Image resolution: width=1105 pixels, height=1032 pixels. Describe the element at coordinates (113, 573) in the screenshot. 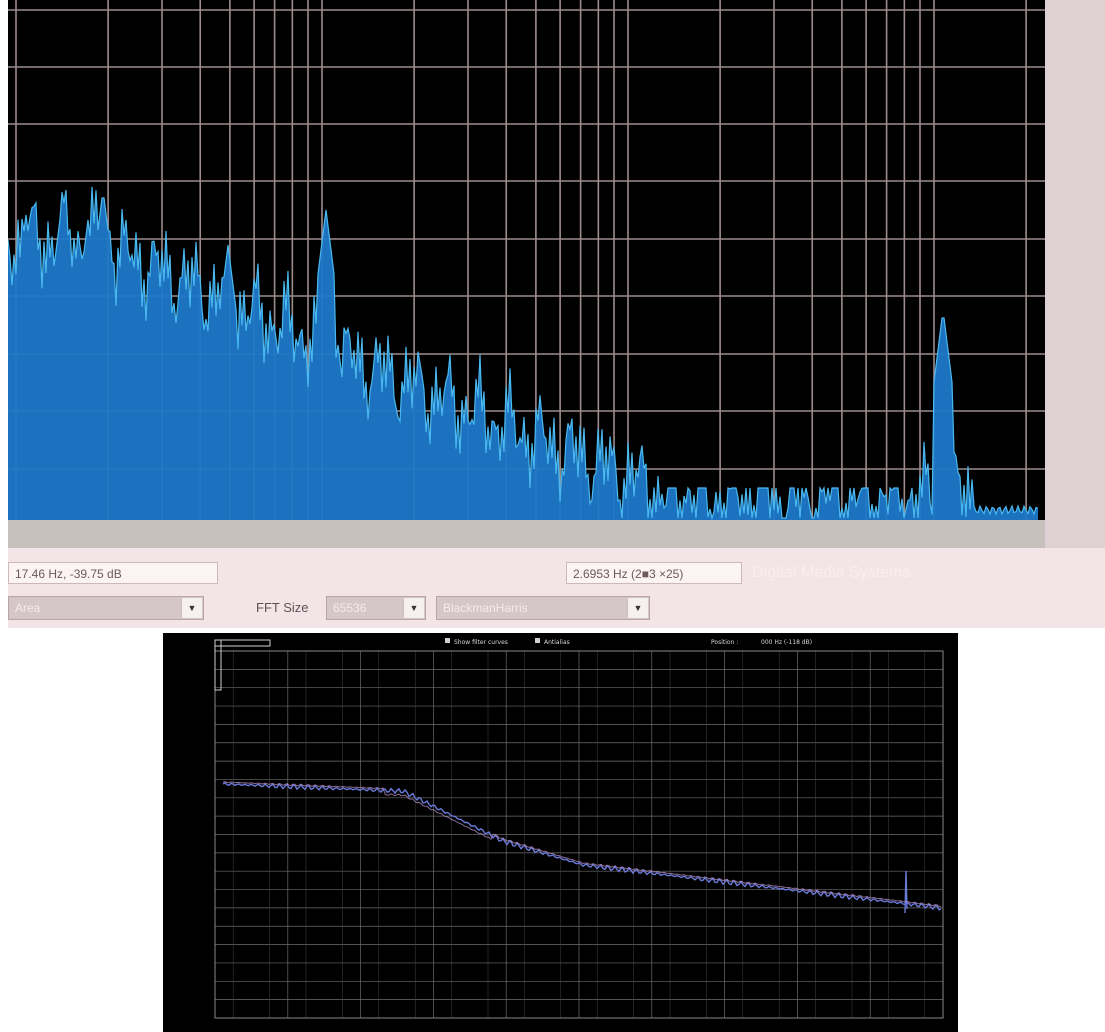

I see `cursor-readout: 17.46 Hz, -39.75 dB` at that location.